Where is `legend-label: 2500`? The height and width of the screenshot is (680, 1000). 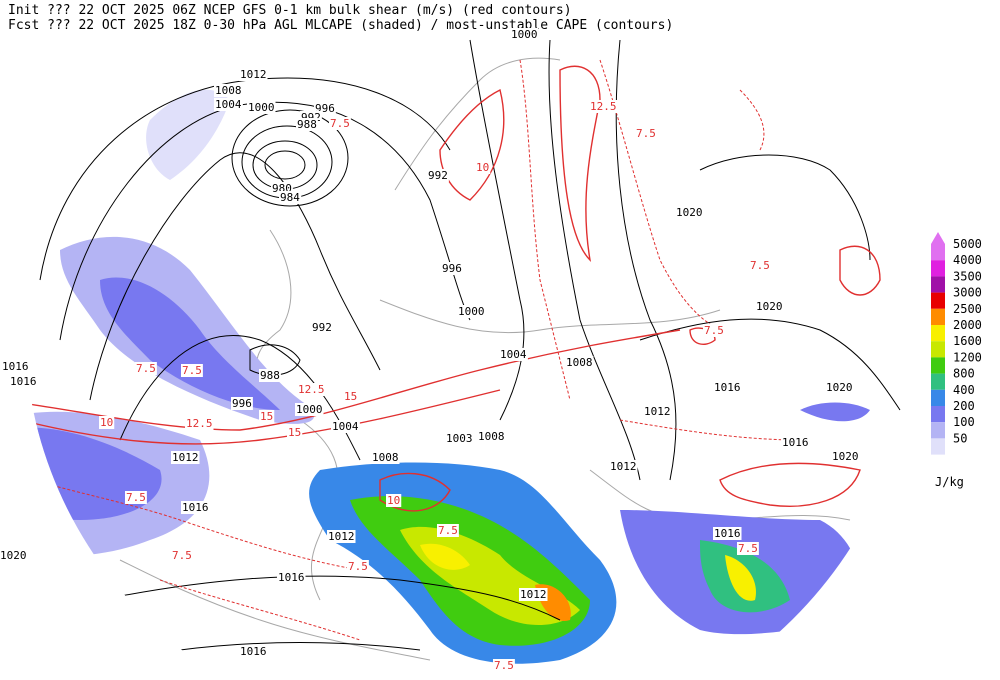 legend-label: 2500 is located at coordinates (967, 309).